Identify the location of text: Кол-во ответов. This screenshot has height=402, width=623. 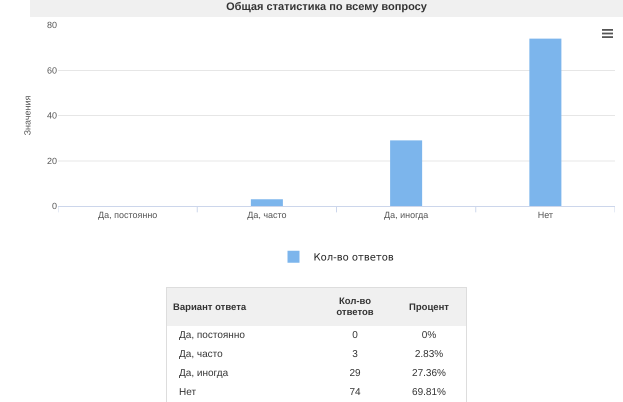
(355, 307).